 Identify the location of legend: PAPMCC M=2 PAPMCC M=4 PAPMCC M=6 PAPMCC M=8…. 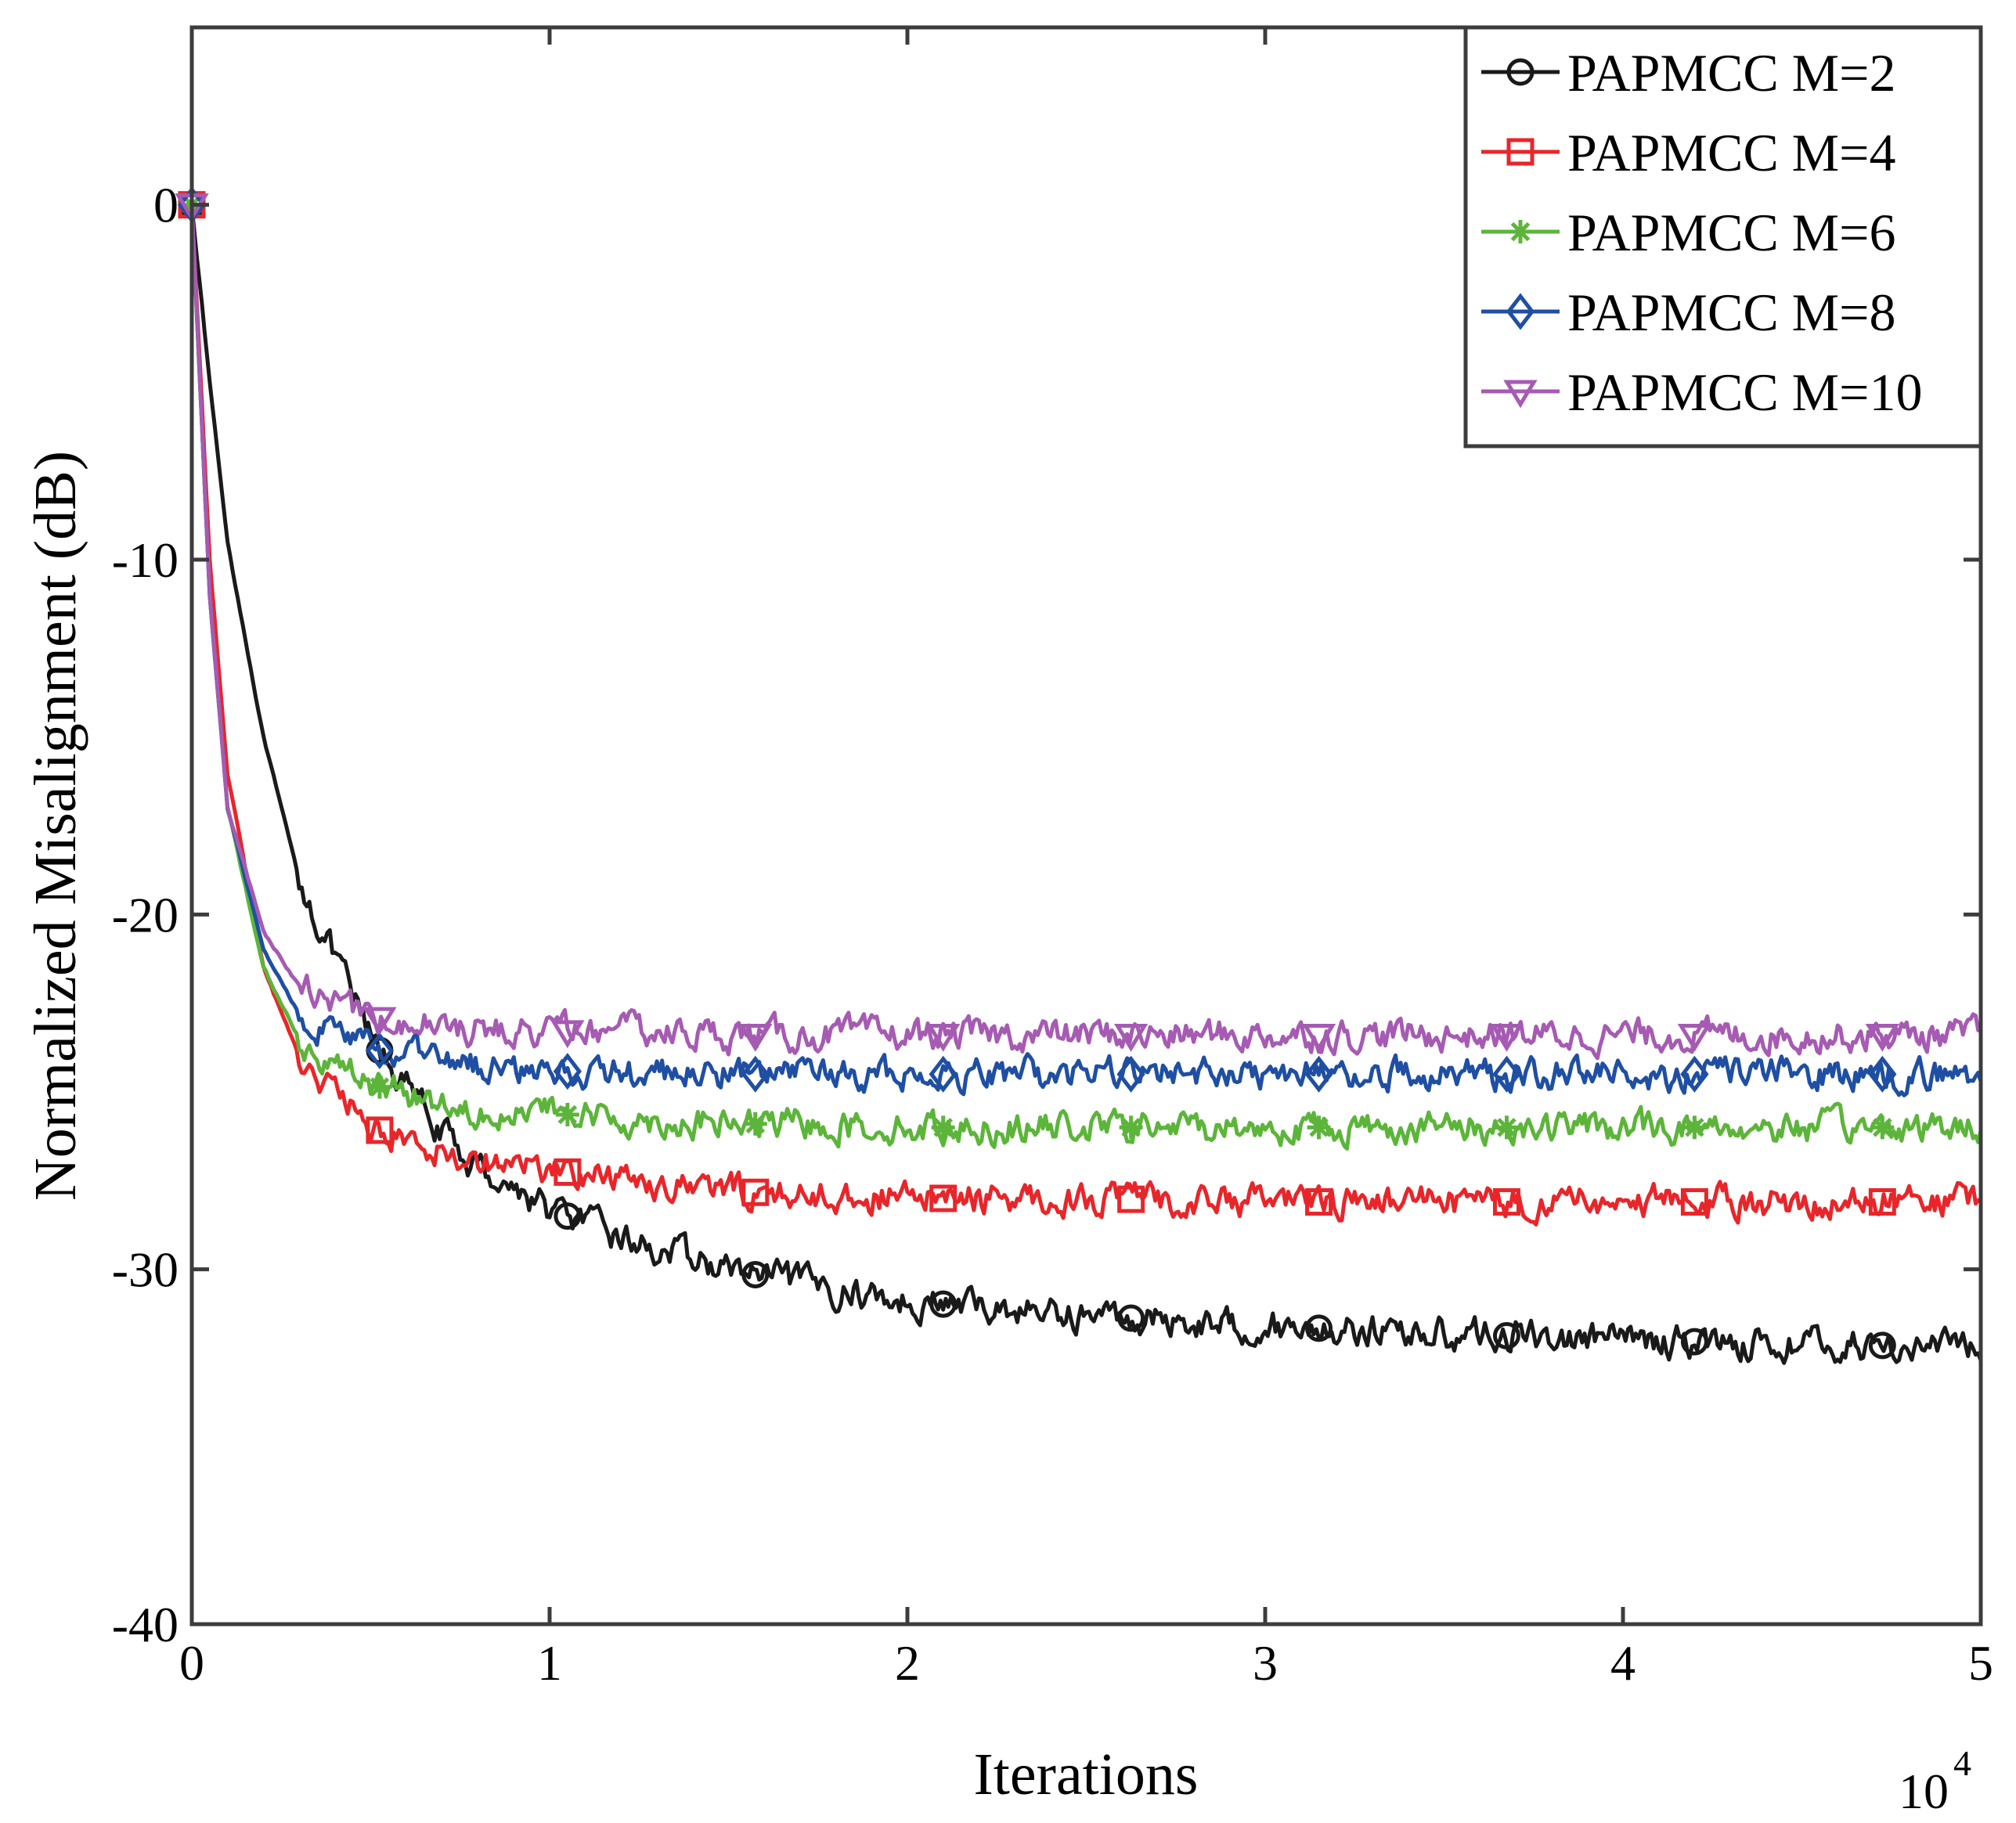
(1723, 237).